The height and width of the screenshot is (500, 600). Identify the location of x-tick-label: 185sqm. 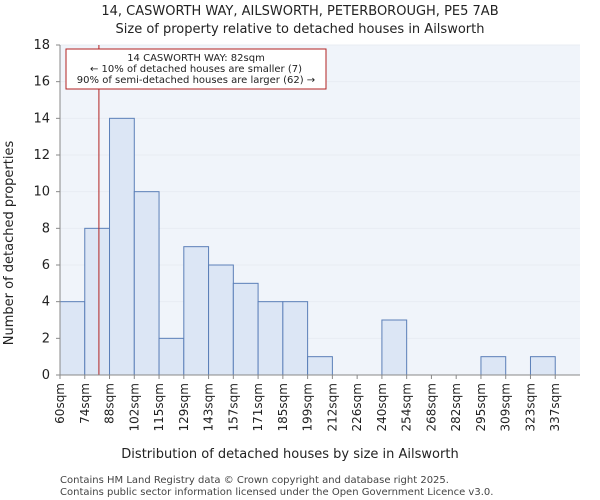
(283, 407).